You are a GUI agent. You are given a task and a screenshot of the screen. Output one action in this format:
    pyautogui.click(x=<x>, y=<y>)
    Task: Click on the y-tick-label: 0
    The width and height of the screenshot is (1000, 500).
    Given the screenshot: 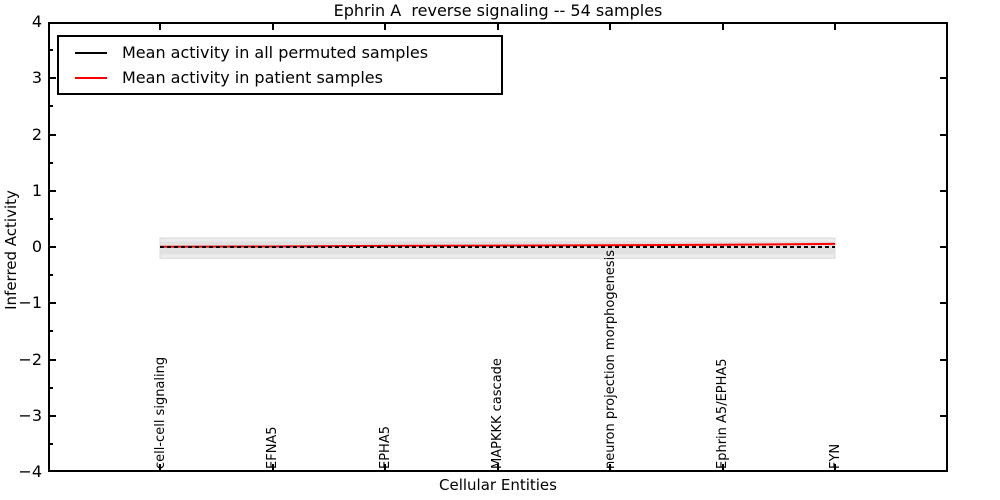 What is the action you would take?
    pyautogui.click(x=36, y=246)
    